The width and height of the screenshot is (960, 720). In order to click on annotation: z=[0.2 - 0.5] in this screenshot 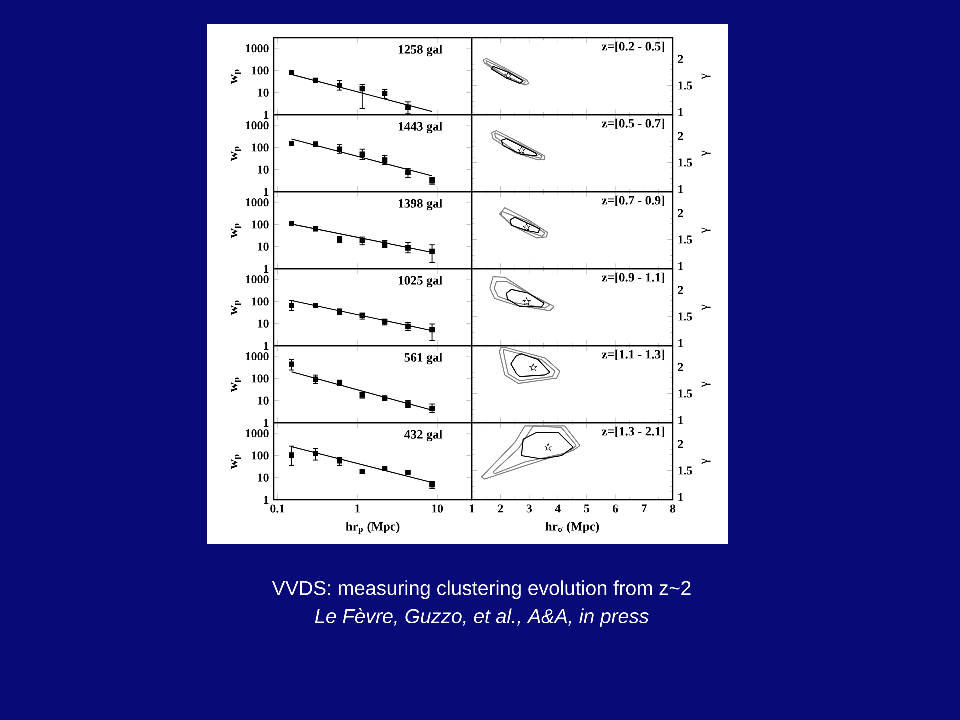, I will do `click(633, 47)`.